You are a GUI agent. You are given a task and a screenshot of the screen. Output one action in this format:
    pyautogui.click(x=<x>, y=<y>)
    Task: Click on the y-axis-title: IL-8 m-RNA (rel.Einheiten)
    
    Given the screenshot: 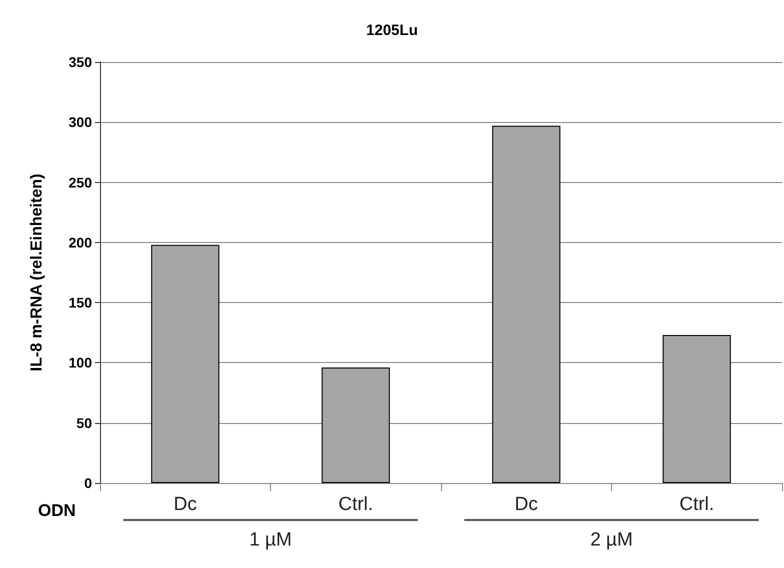 What is the action you would take?
    pyautogui.click(x=37, y=273)
    